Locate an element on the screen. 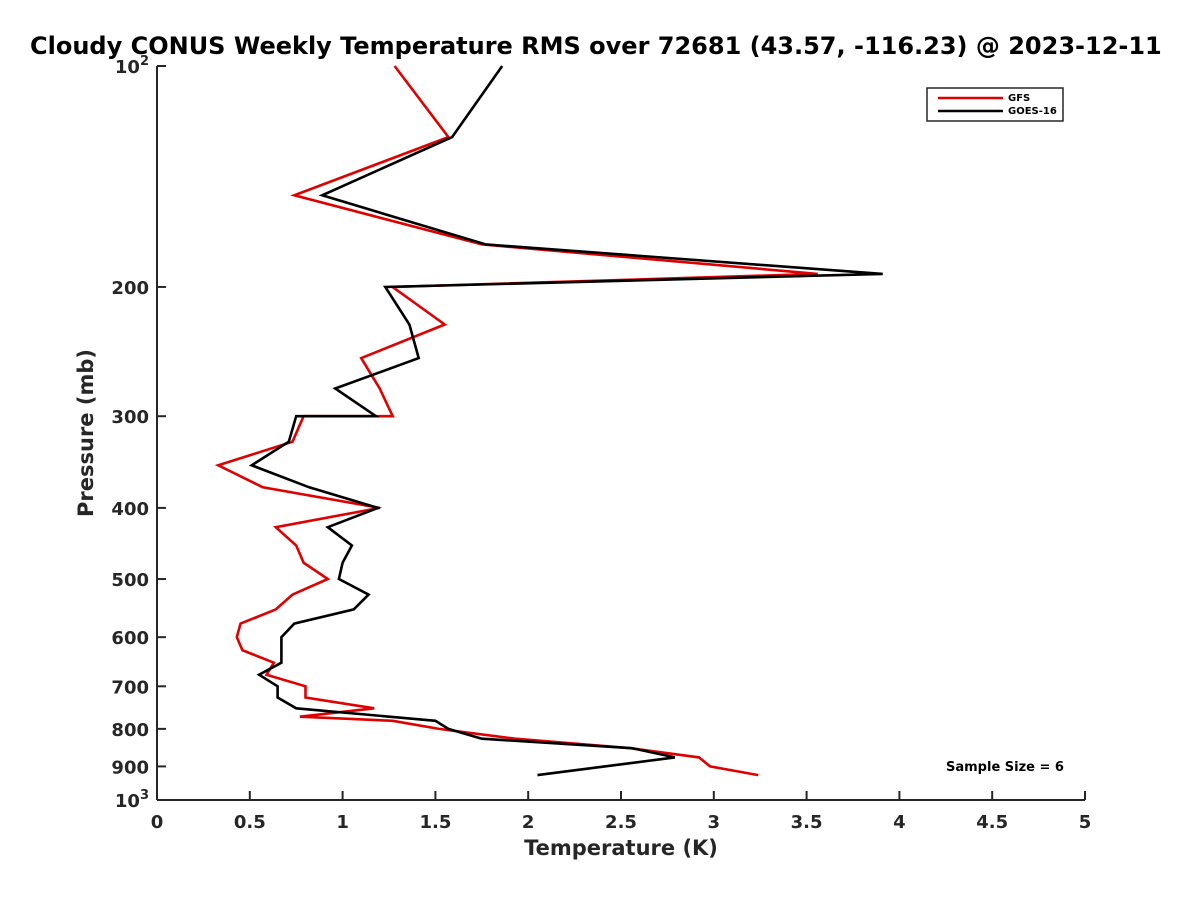 This screenshot has height=900, width=1200. x-tick-label: 1.5 is located at coordinates (435, 822).